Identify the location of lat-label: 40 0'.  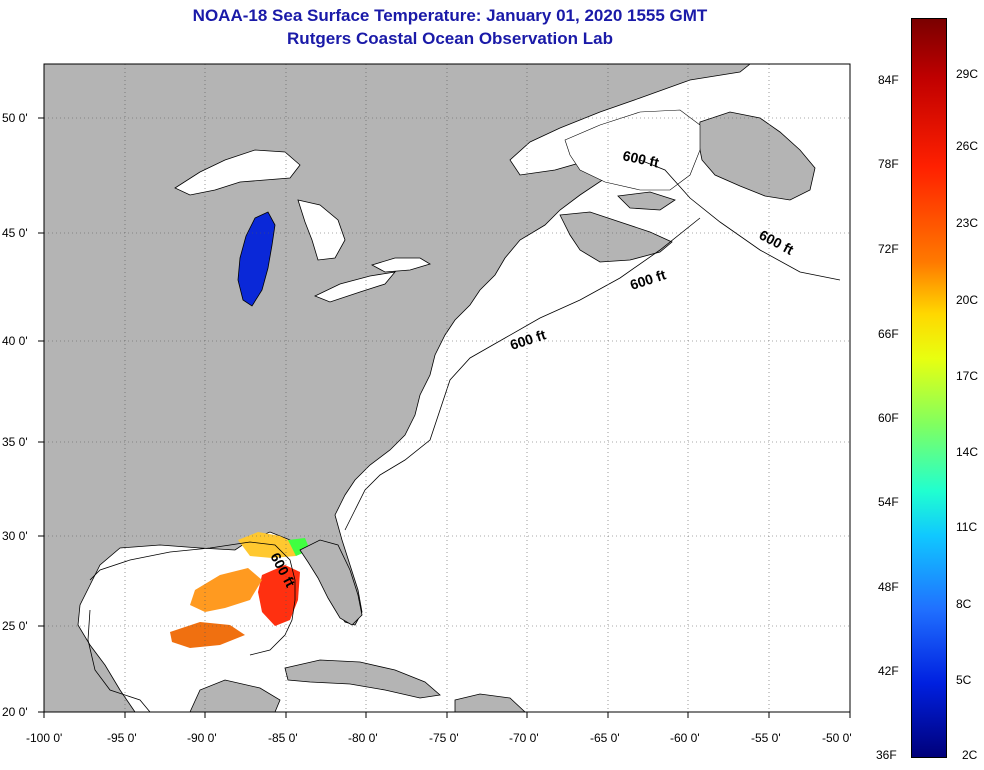
(15, 341).